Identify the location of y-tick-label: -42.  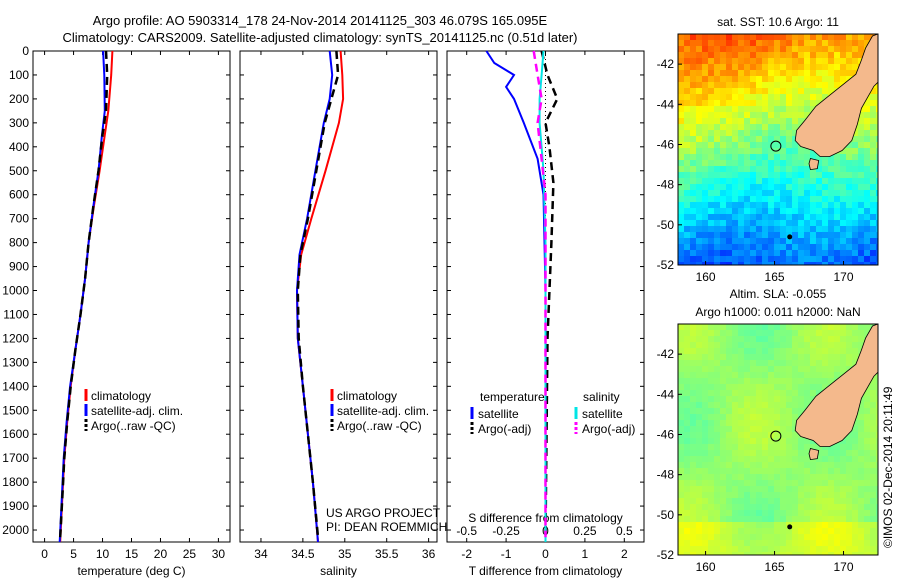
(666, 64).